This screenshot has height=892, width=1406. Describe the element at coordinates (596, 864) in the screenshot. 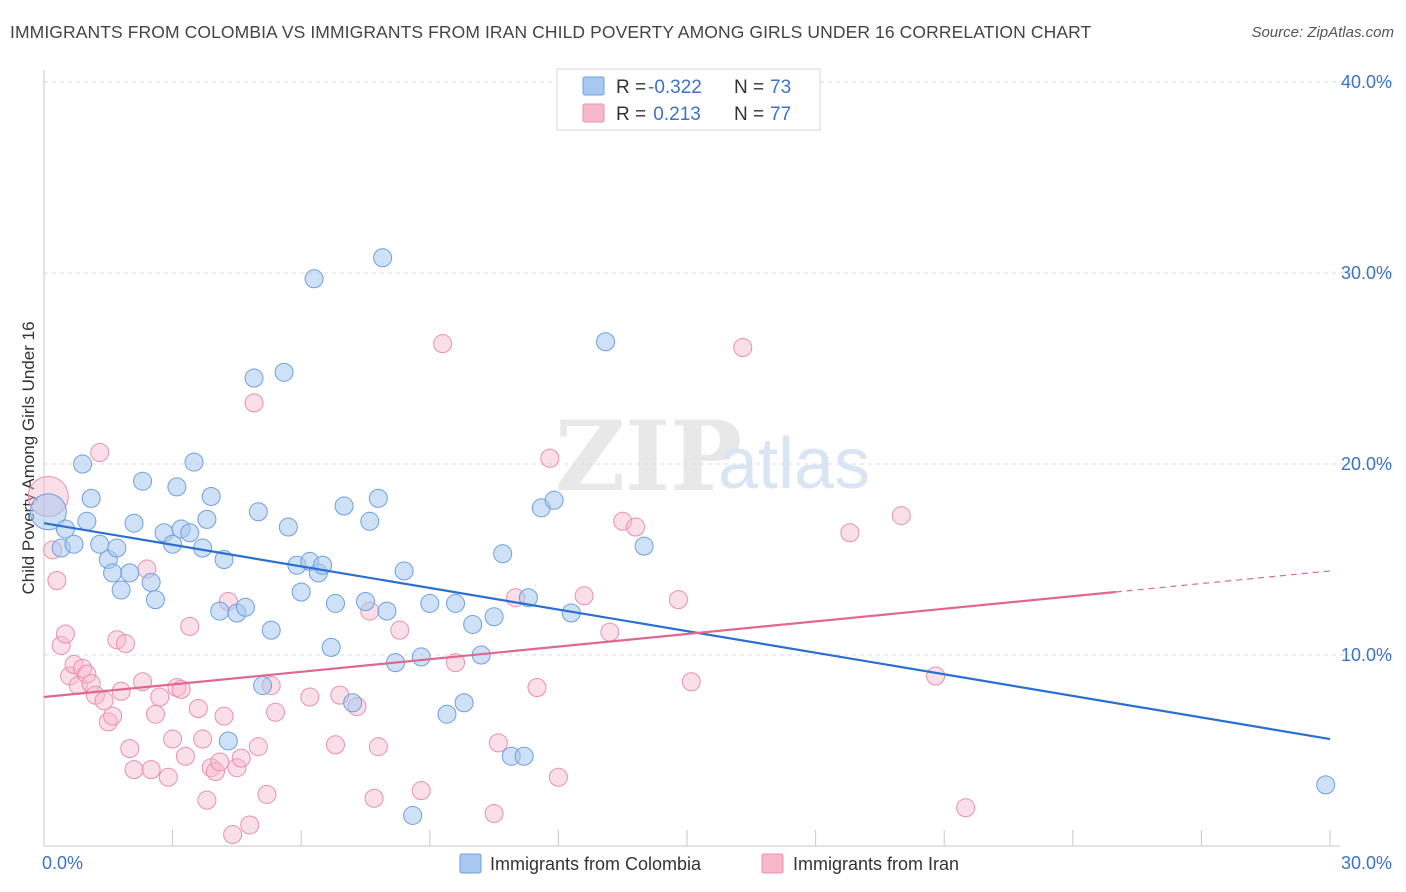

I see `legend-bottom-colombia-label: Immigrants from Colombia` at that location.